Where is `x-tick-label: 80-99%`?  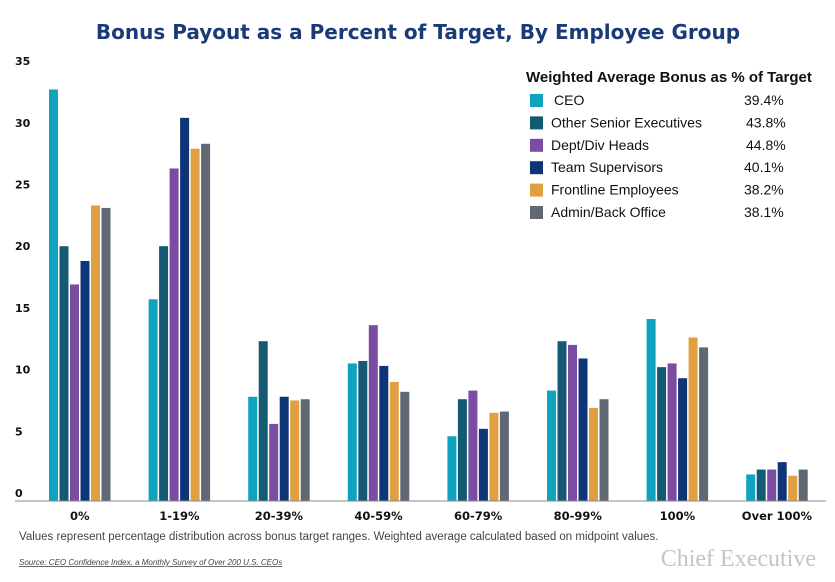
x-tick-label: 80-99% is located at coordinates (578, 516).